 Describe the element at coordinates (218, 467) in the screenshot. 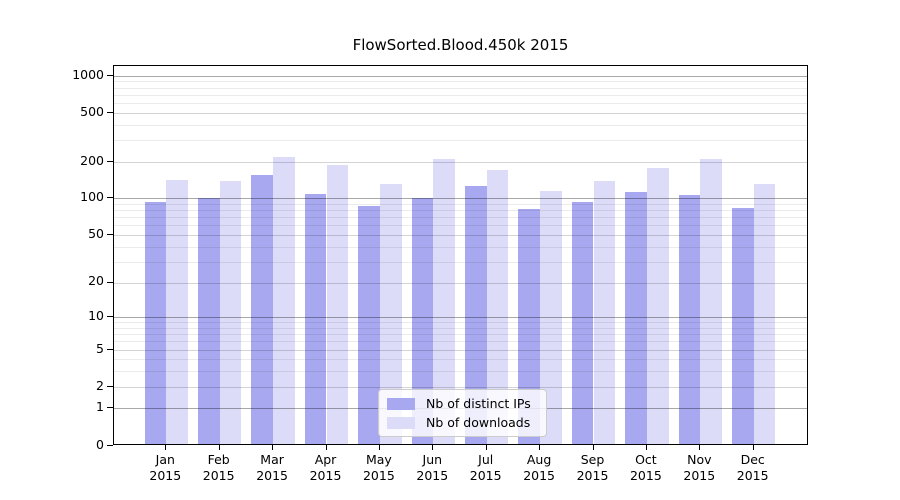

I see `x-axis-tick-label: Feb 2015` at that location.